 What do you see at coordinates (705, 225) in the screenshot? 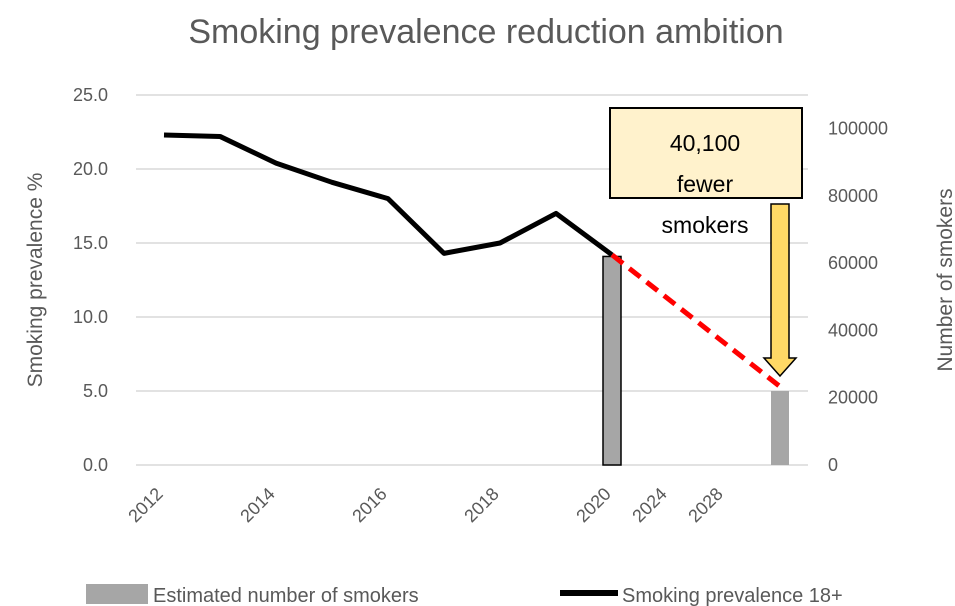
I see `callout-text-line: smokers` at bounding box center [705, 225].